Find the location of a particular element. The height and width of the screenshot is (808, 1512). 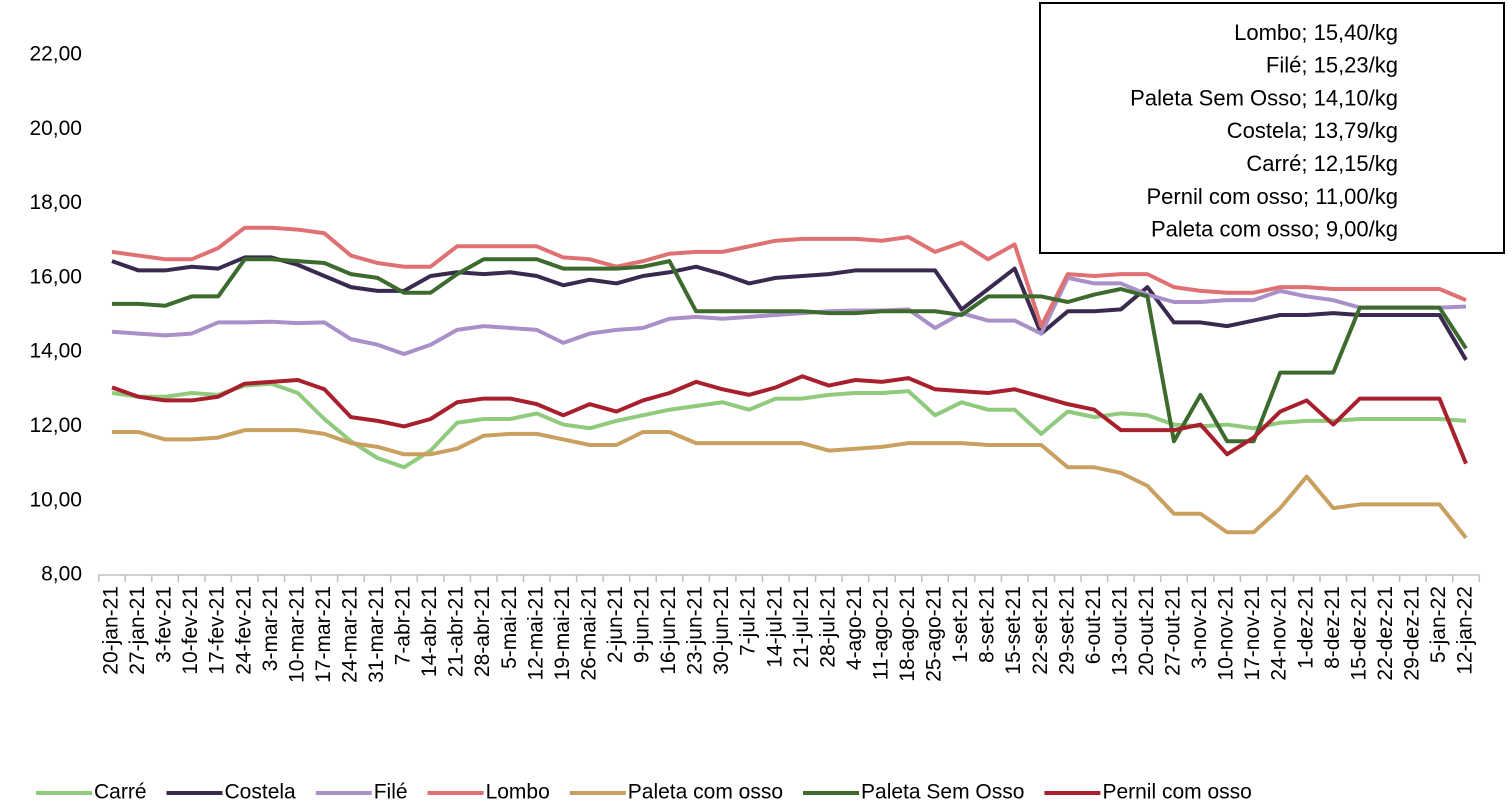

x-tick-label: 14-jul-21 is located at coordinates (774, 627).